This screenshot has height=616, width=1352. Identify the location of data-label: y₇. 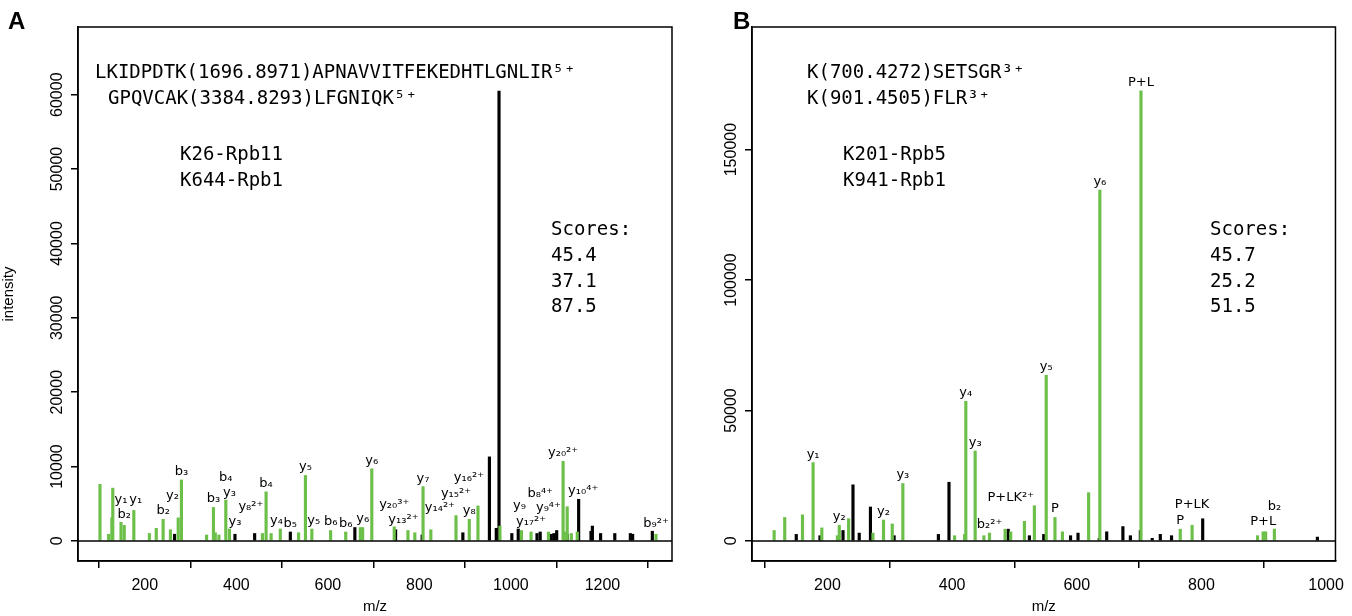
(423, 477).